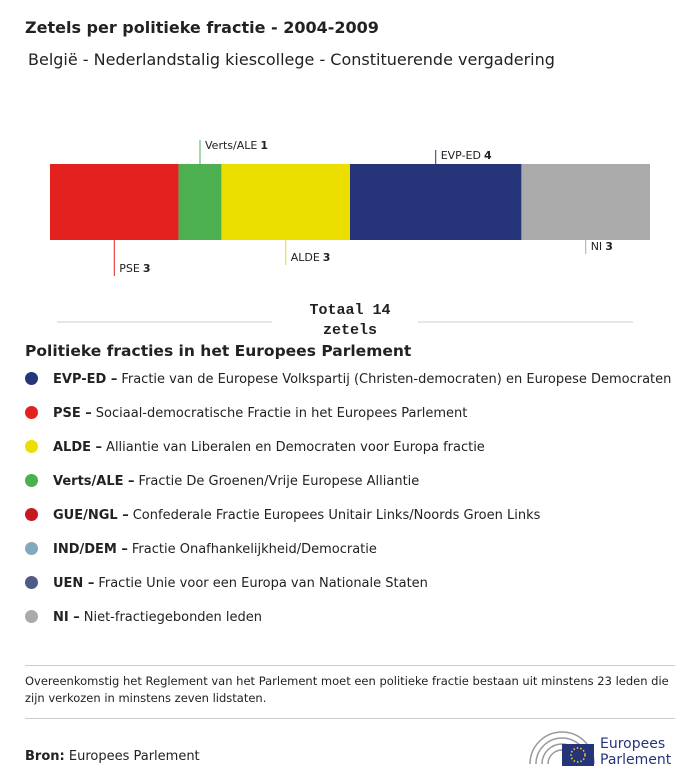 Image resolution: width=700 pixels, height=784 pixels. I want to click on legend-abbr: GUE/NGL –, so click(91, 515).